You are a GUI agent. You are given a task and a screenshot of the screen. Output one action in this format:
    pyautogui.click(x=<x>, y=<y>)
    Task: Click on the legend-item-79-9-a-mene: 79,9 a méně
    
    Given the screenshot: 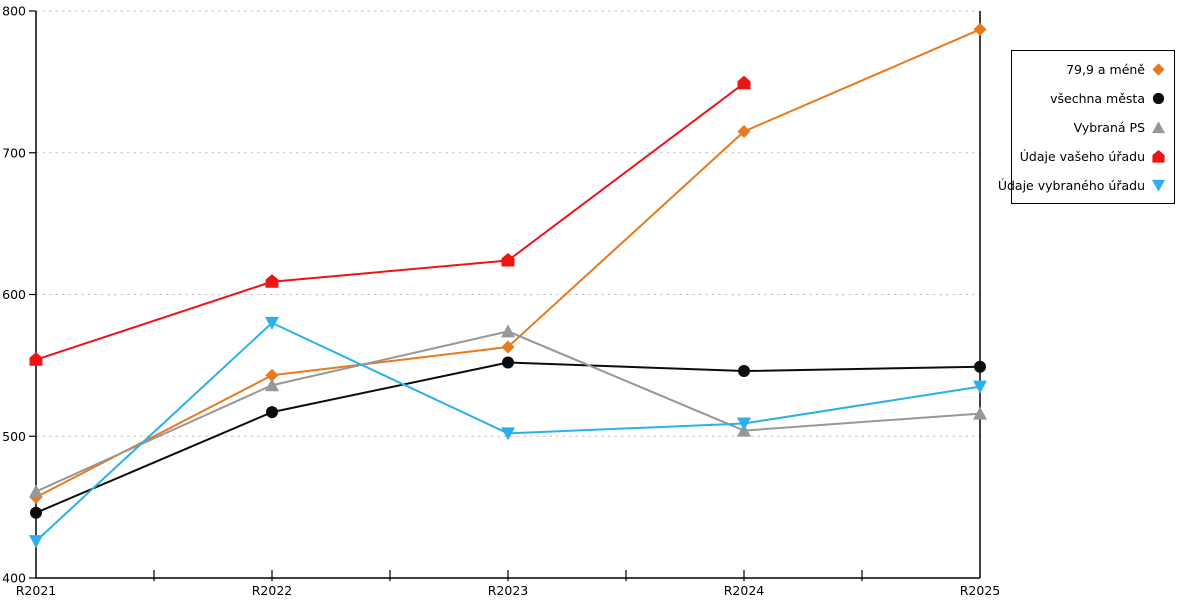 What is the action you would take?
    pyautogui.click(x=1093, y=69)
    